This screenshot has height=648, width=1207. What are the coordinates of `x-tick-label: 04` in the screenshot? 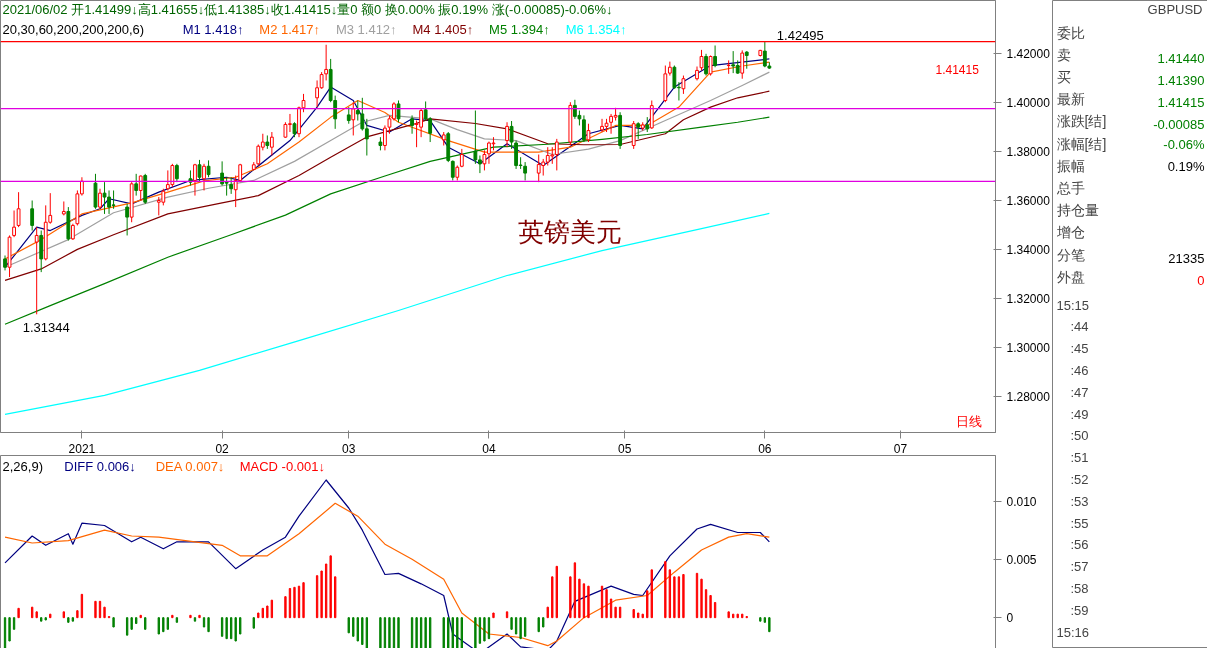 It's located at (489, 448).